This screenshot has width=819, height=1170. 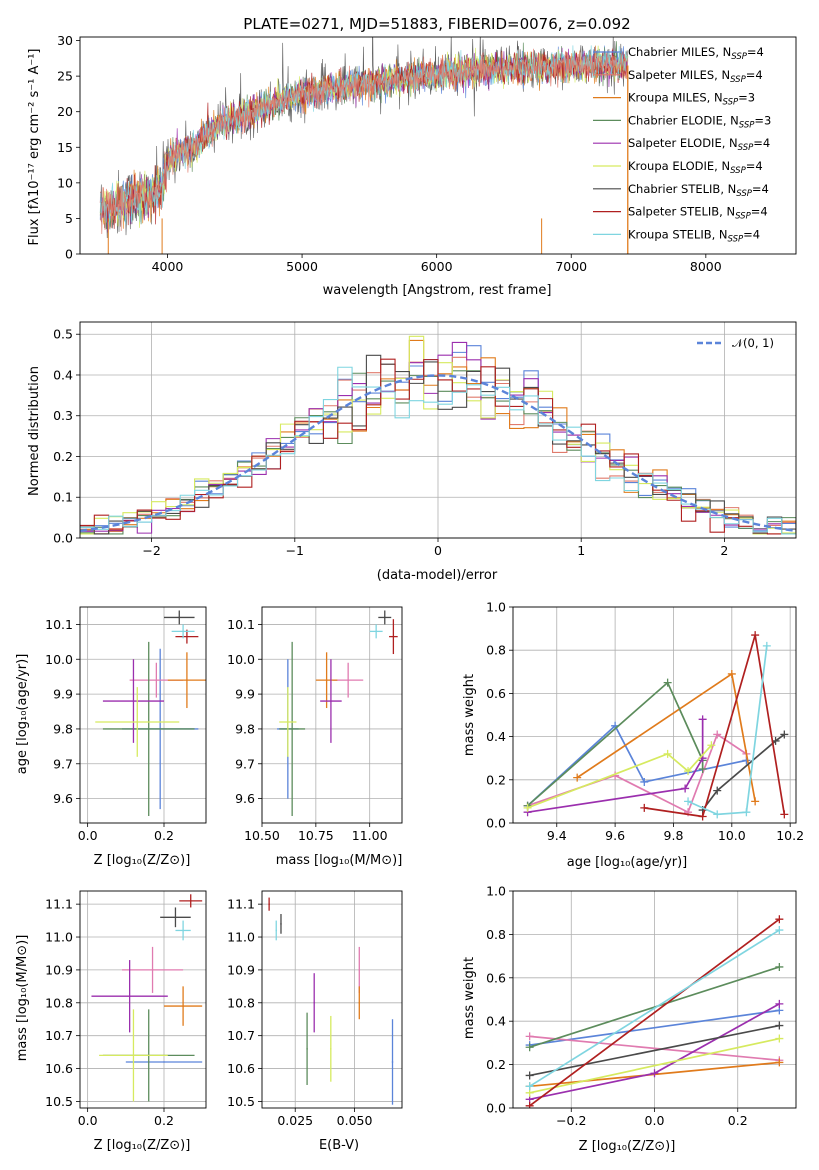 I want to click on z-mass-ytick-label: 11.0, so click(x=59, y=937).